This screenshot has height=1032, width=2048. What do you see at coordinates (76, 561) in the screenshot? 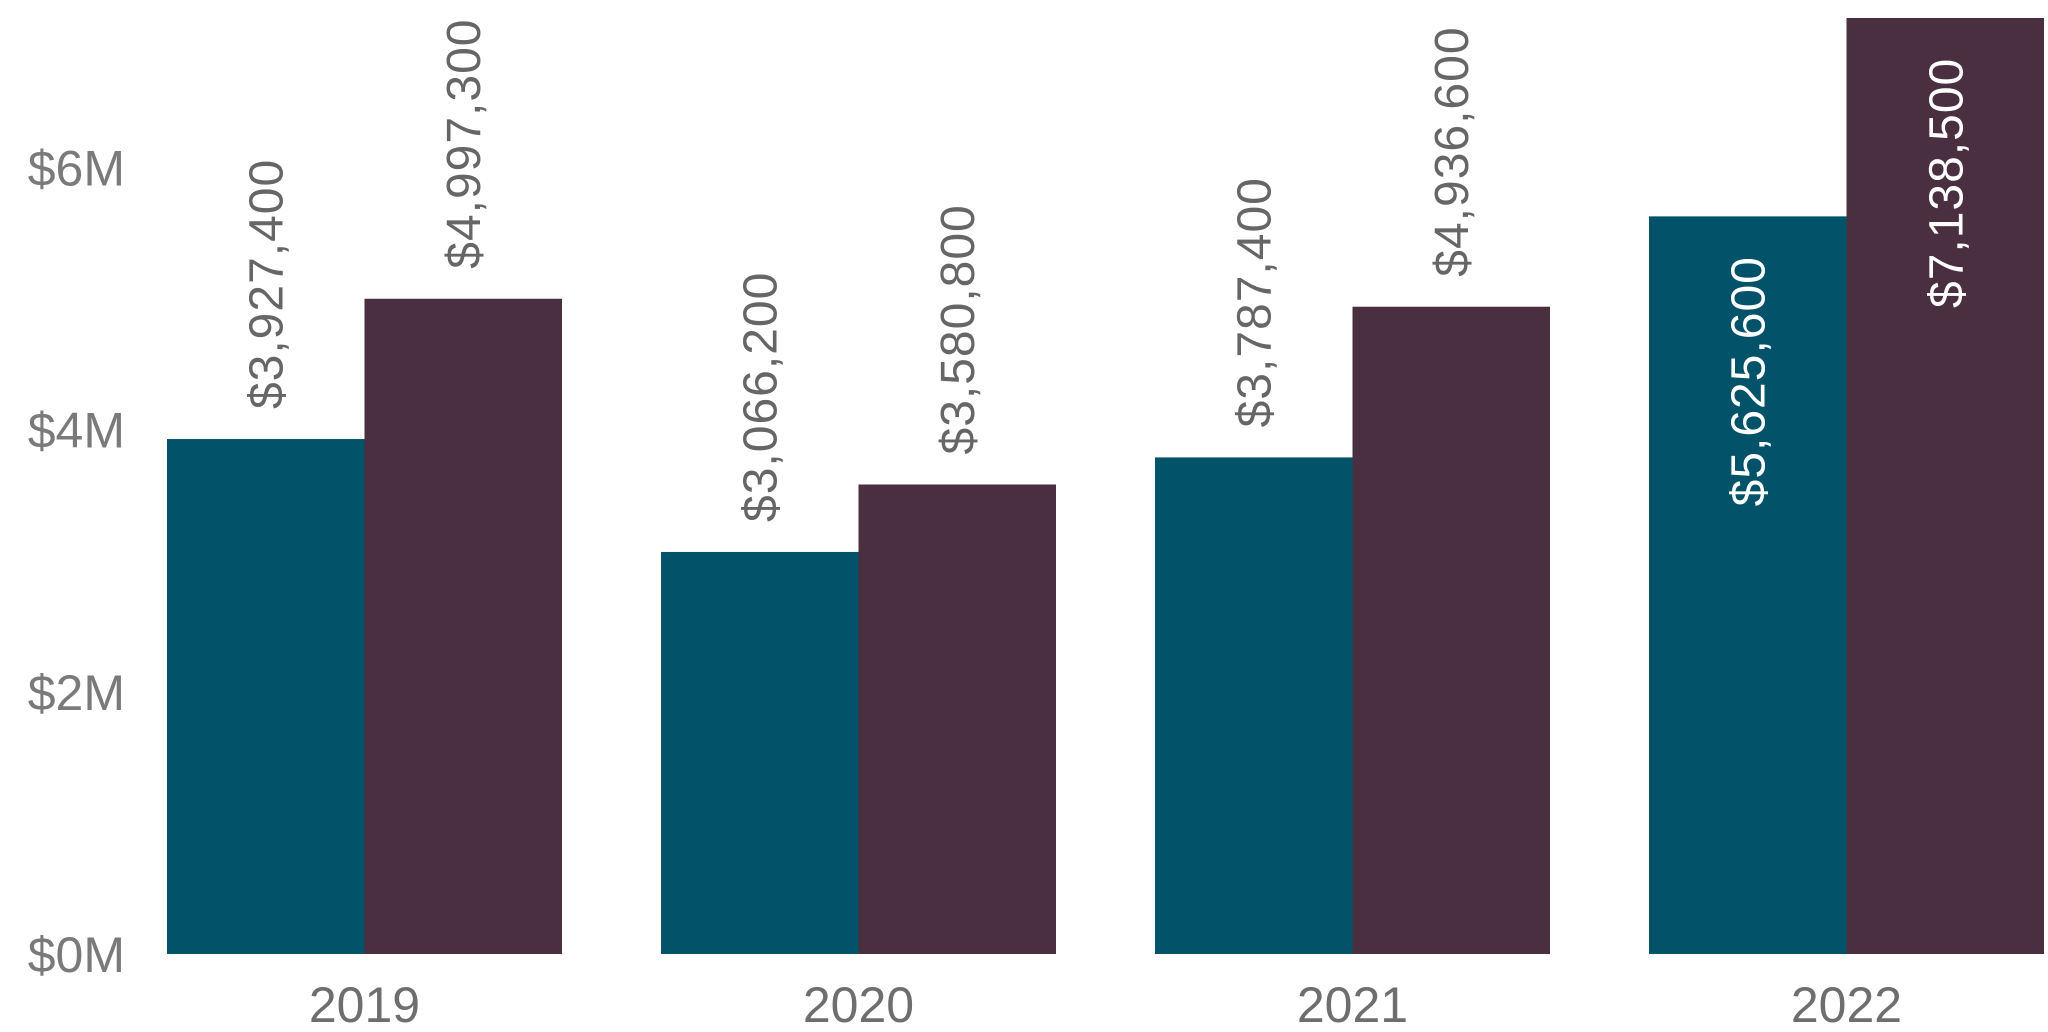
I see `y-axis: $0M $2M $4M $6M` at bounding box center [76, 561].